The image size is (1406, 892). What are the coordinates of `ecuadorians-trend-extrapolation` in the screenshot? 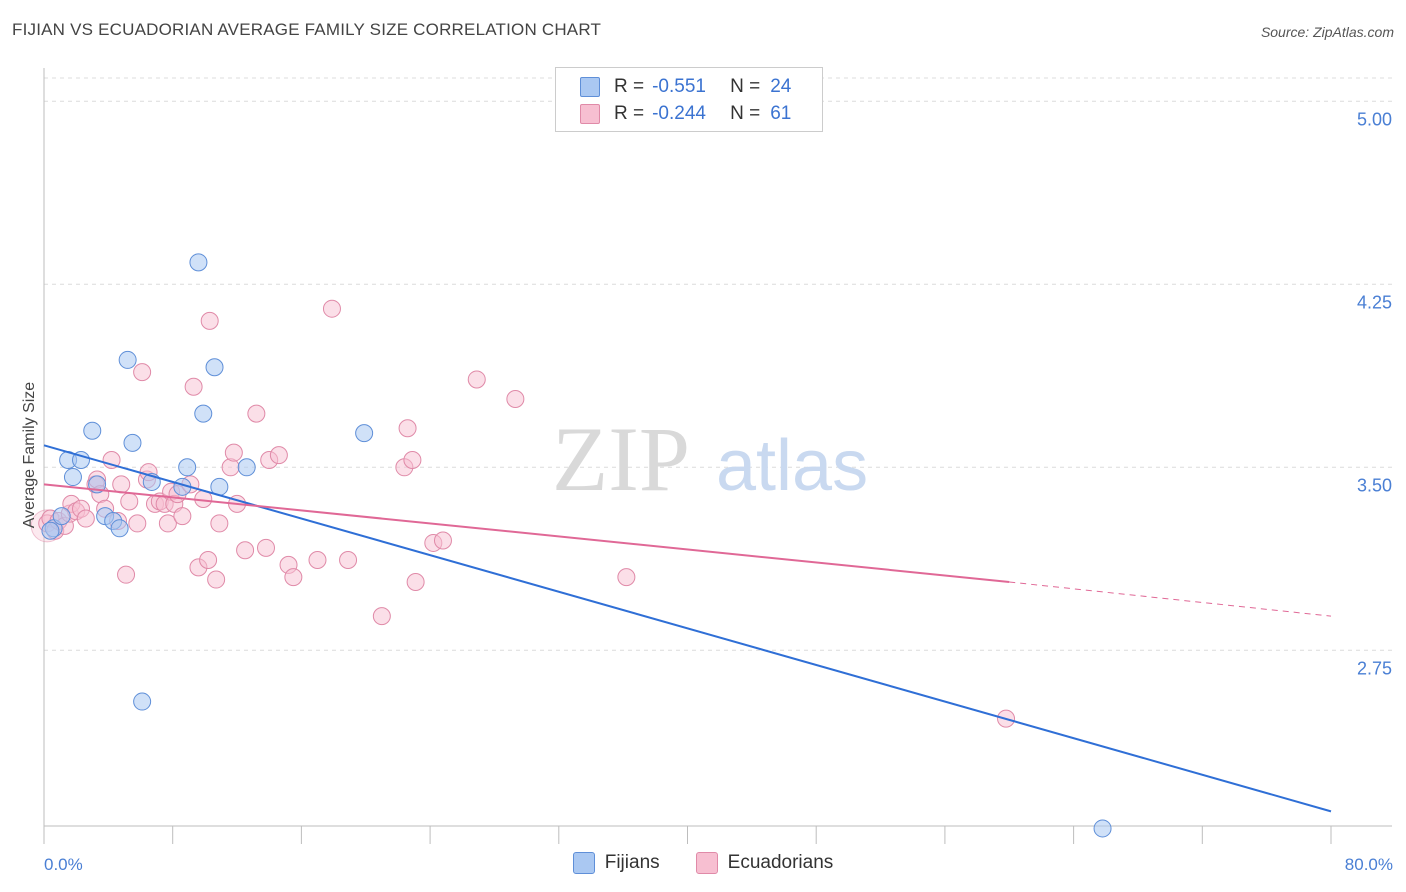 It's located at (1170, 599).